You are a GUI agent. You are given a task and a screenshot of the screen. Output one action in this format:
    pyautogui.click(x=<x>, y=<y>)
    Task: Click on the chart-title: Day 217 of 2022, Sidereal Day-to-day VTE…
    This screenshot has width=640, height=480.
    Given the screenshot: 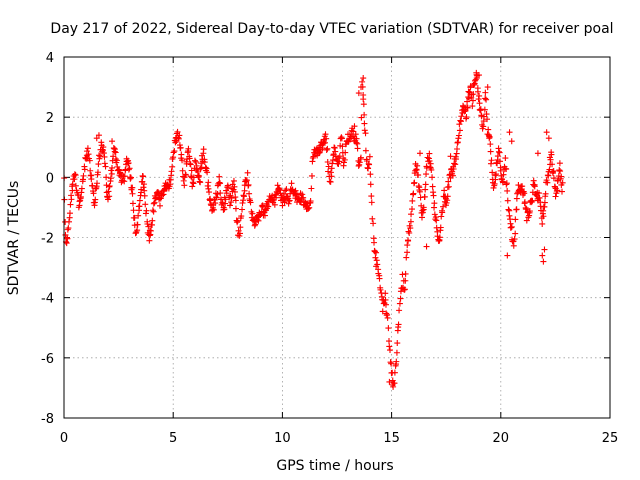 What is the action you would take?
    pyautogui.click(x=331, y=29)
    